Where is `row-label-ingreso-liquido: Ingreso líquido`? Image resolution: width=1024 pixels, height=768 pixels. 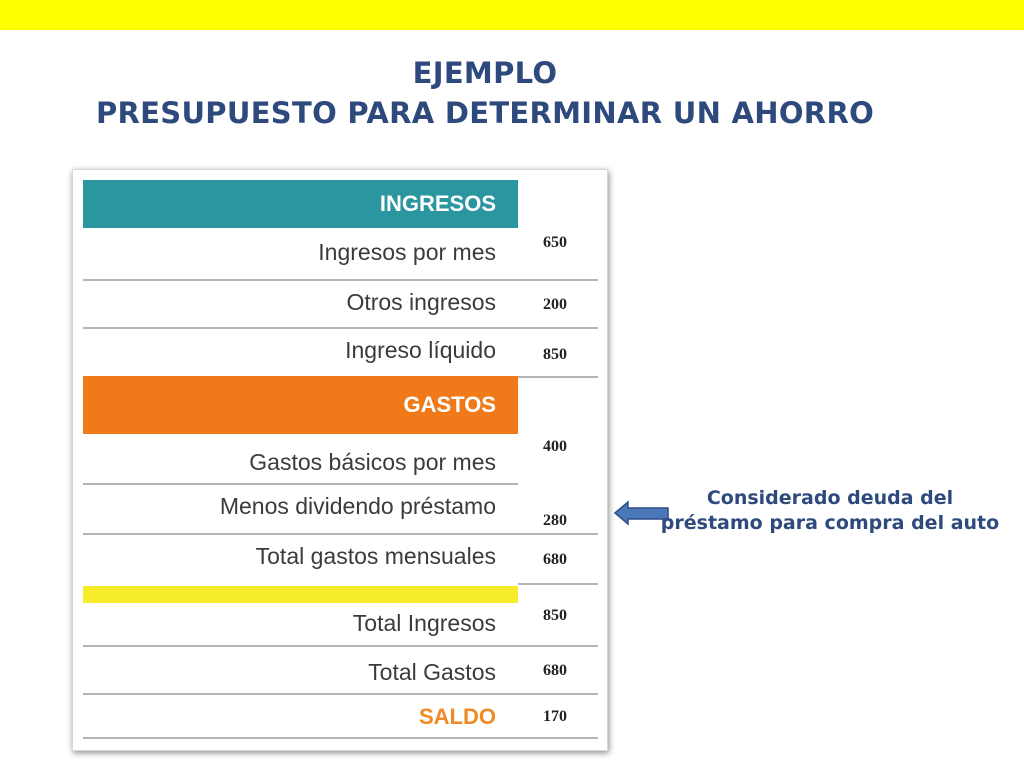 row-label-ingreso-liquido: Ingreso líquido is located at coordinates (420, 350).